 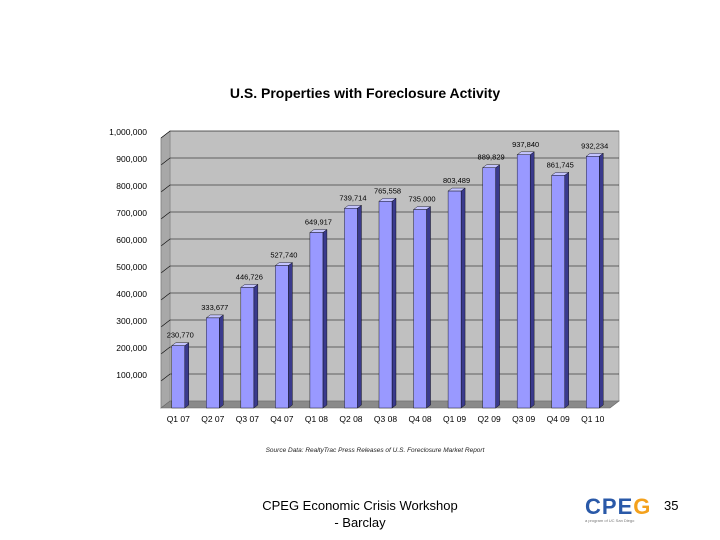 I want to click on cpeg-logo: CPEG a program of UC San Diego, so click(x=625, y=510).